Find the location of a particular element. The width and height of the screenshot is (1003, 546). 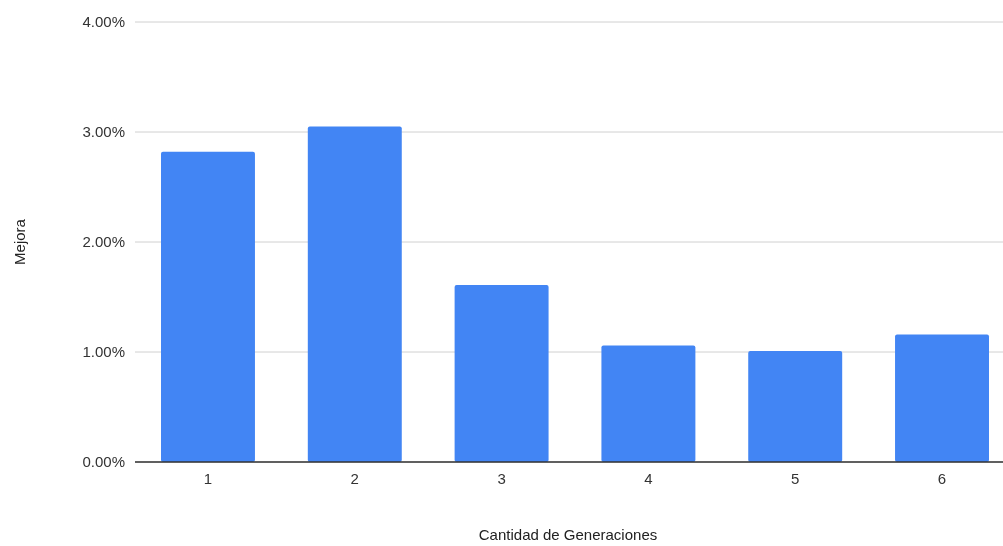

x-tick-label: 1 is located at coordinates (208, 478).